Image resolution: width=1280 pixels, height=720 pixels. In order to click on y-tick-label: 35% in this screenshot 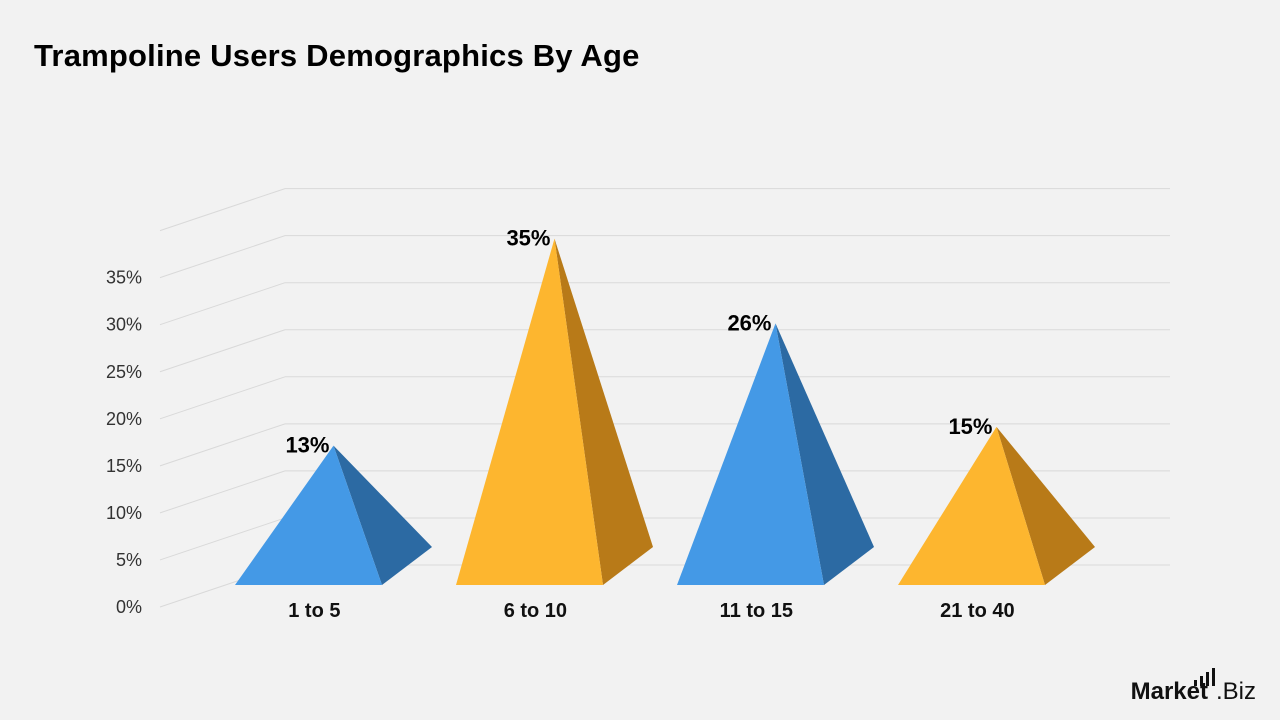, I will do `click(124, 278)`.